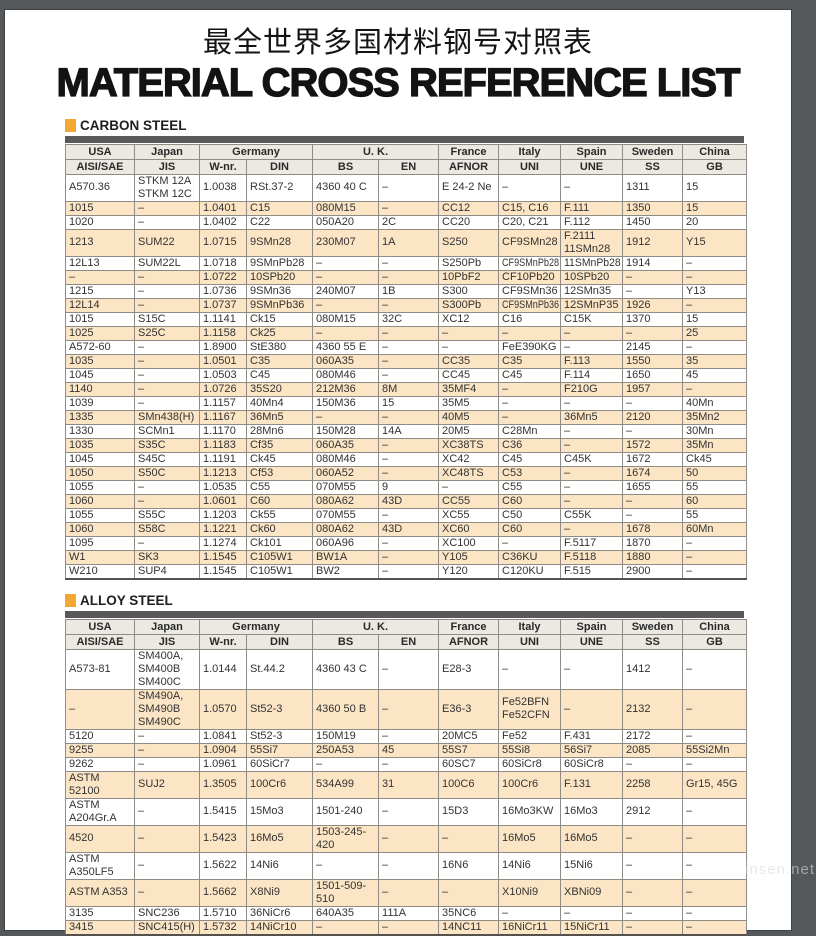 The width and height of the screenshot is (816, 936). Describe the element at coordinates (653, 361) in the screenshot. I see `table-cell: 1550` at that location.